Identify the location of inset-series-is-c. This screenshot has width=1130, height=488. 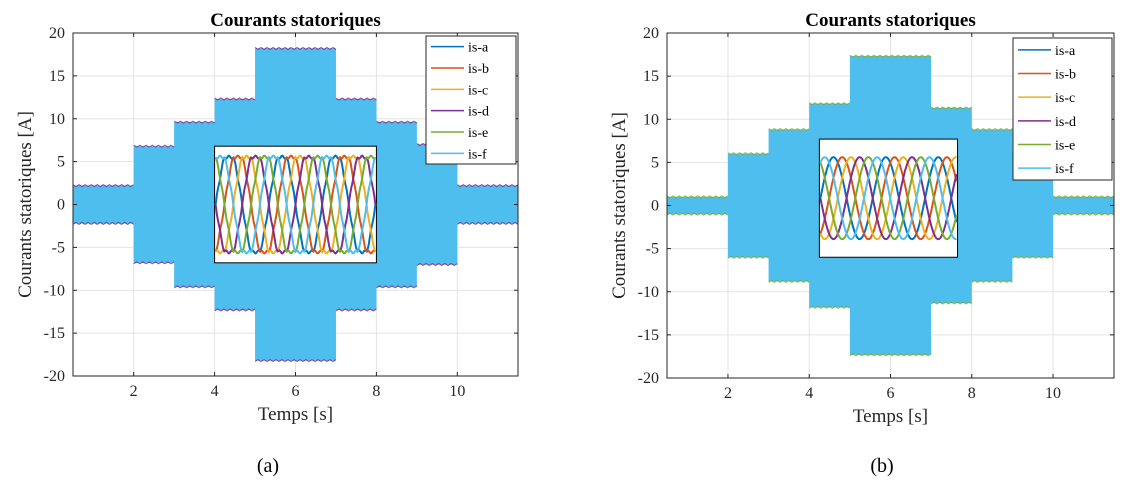
(295, 204).